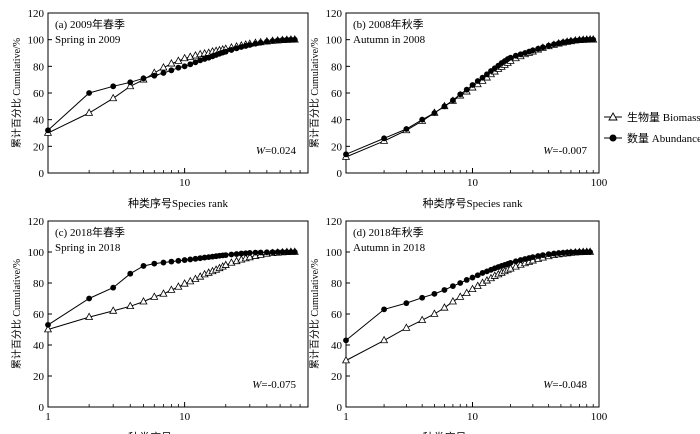 The image size is (700, 434). What do you see at coordinates (39, 346) in the screenshot?
I see `panel-c-y-tick-label: 40` at bounding box center [39, 346].